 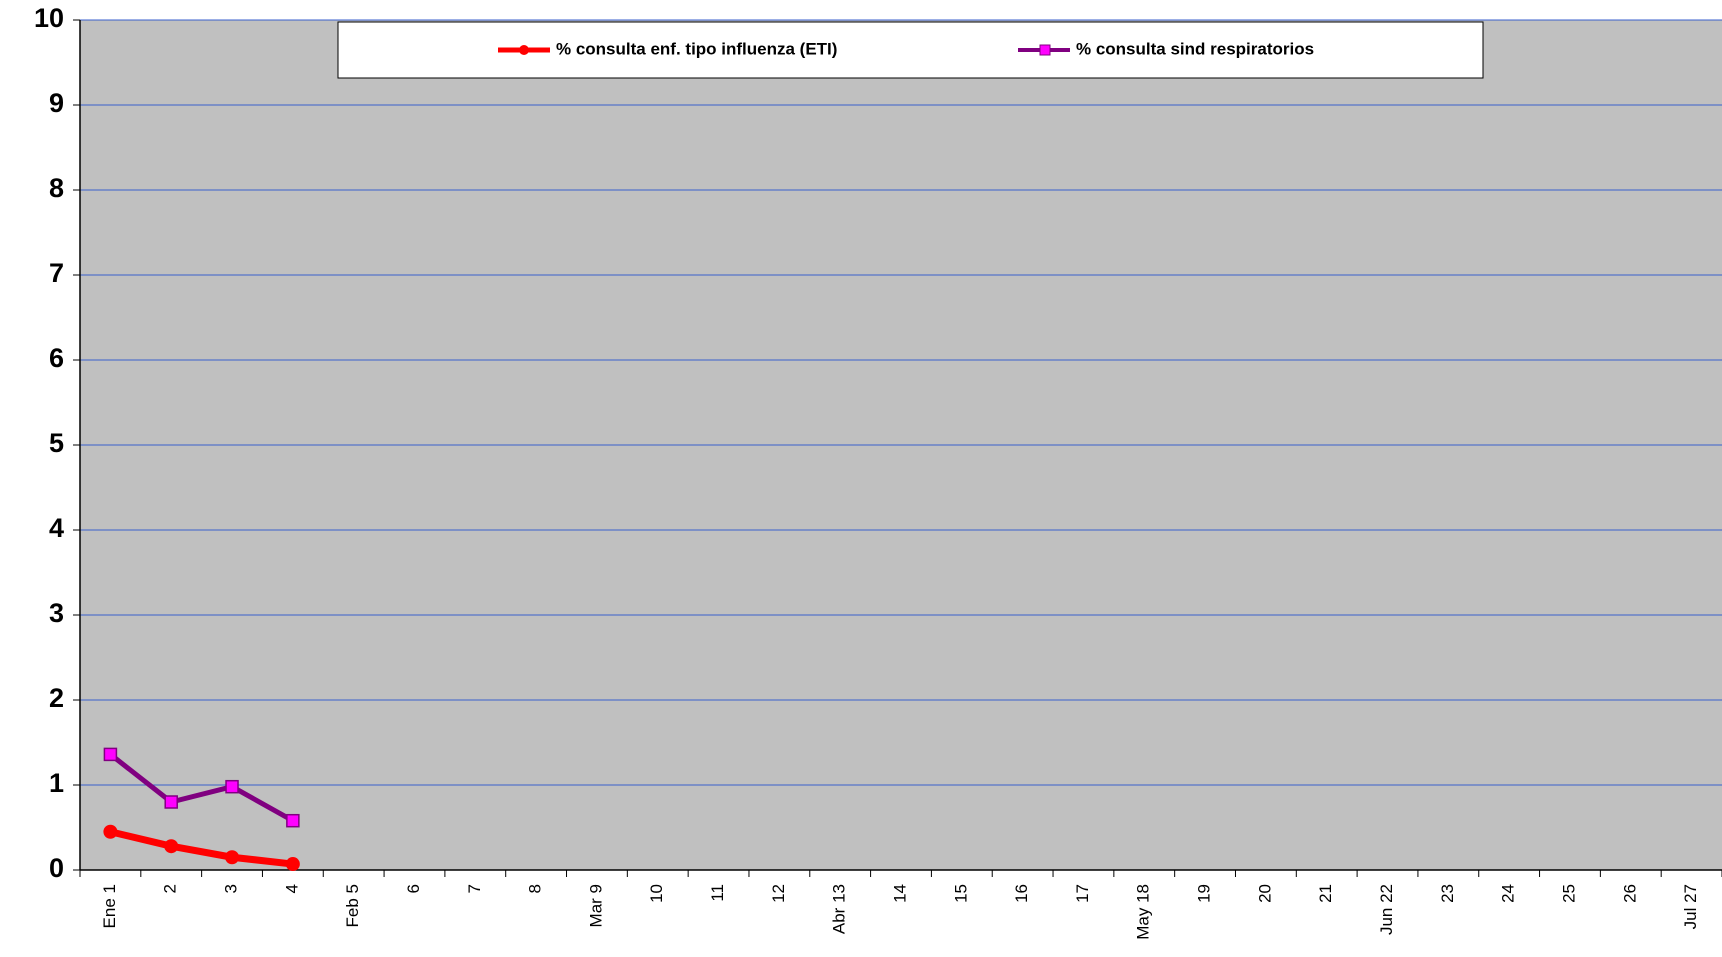 What do you see at coordinates (960, 893) in the screenshot?
I see `x-tick-label: 15` at bounding box center [960, 893].